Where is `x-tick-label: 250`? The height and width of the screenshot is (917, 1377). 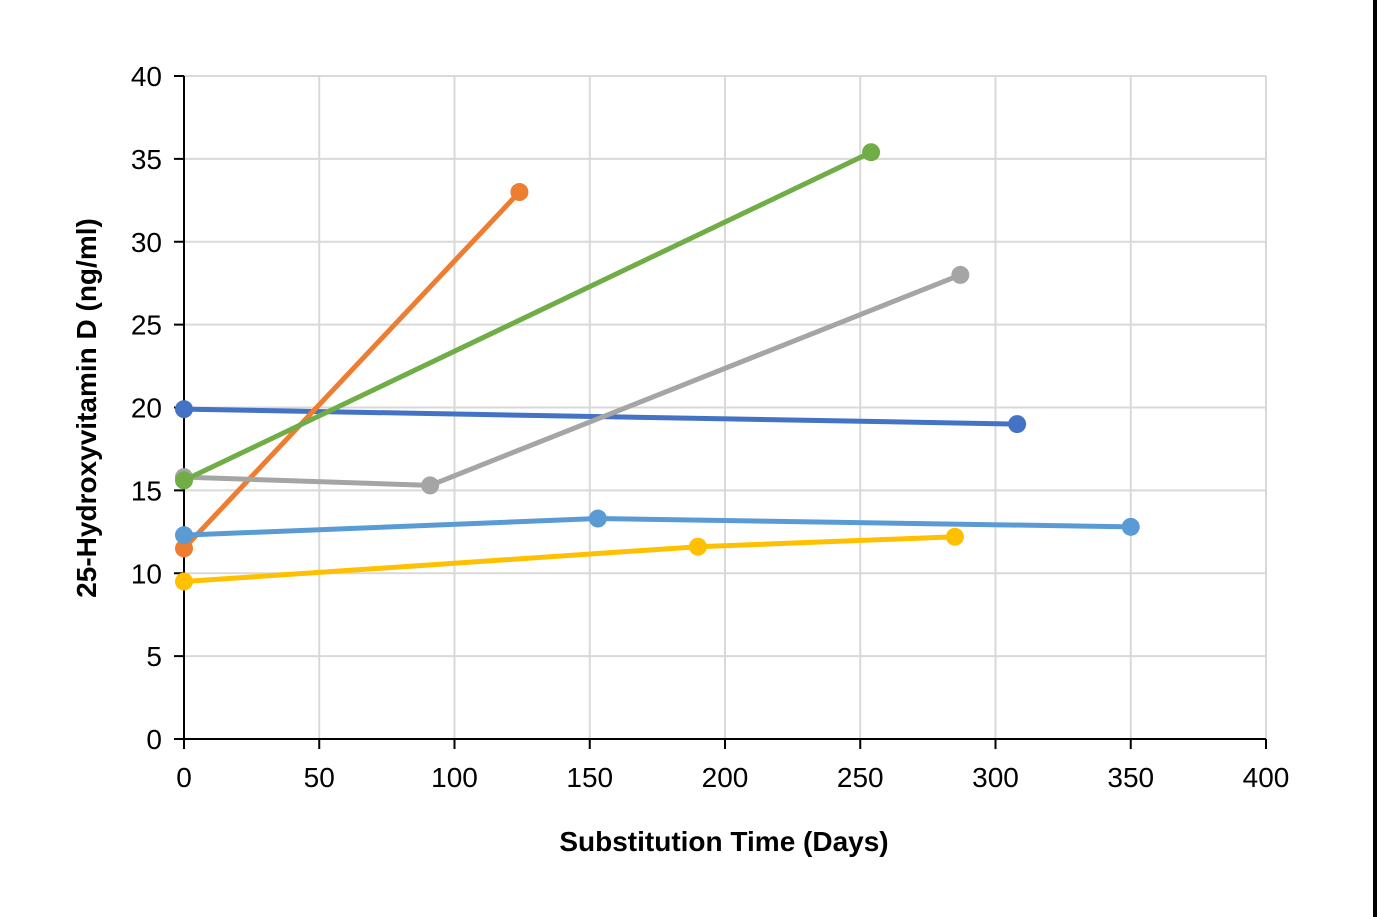 x-tick-label: 250 is located at coordinates (860, 777).